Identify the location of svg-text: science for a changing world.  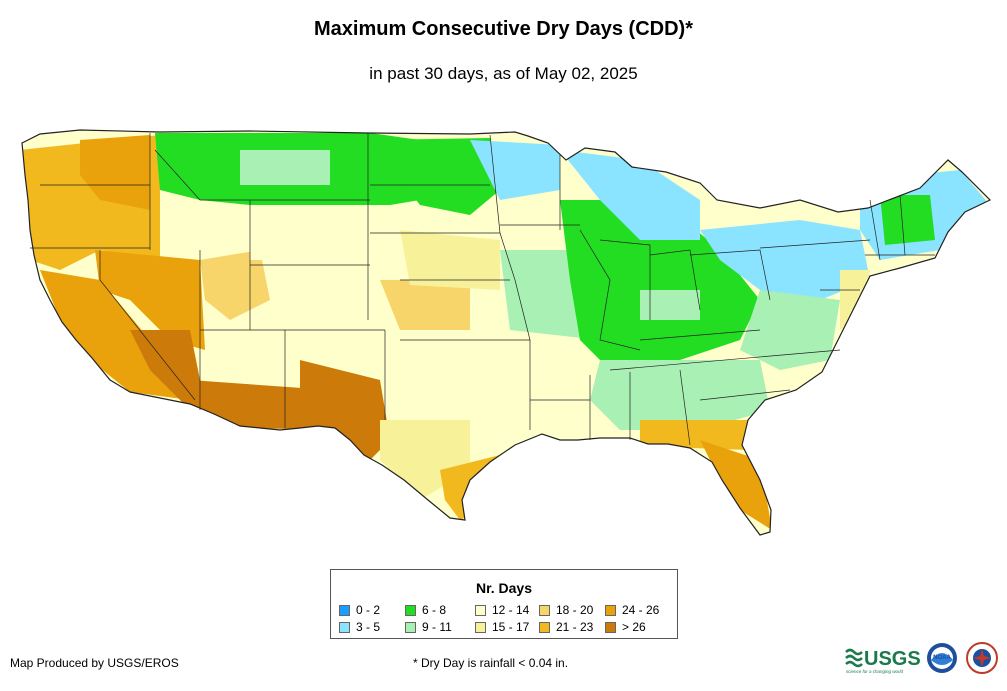
(875, 671).